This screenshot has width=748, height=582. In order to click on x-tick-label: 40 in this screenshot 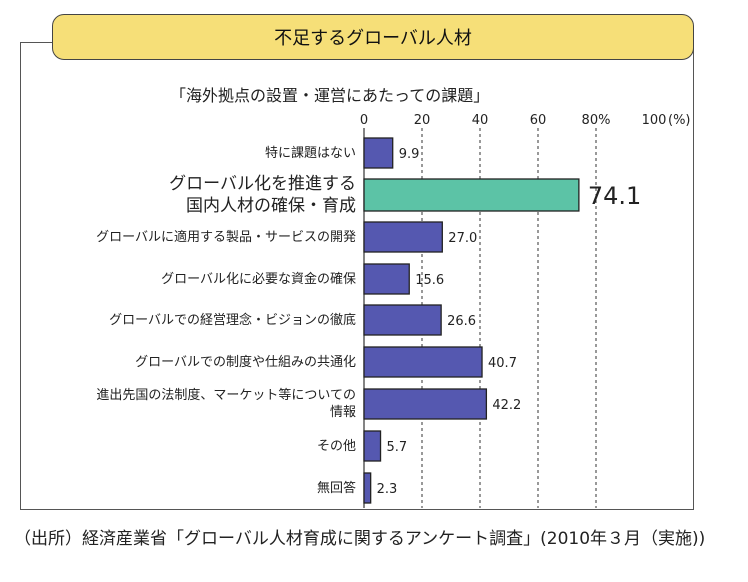, I will do `click(480, 120)`.